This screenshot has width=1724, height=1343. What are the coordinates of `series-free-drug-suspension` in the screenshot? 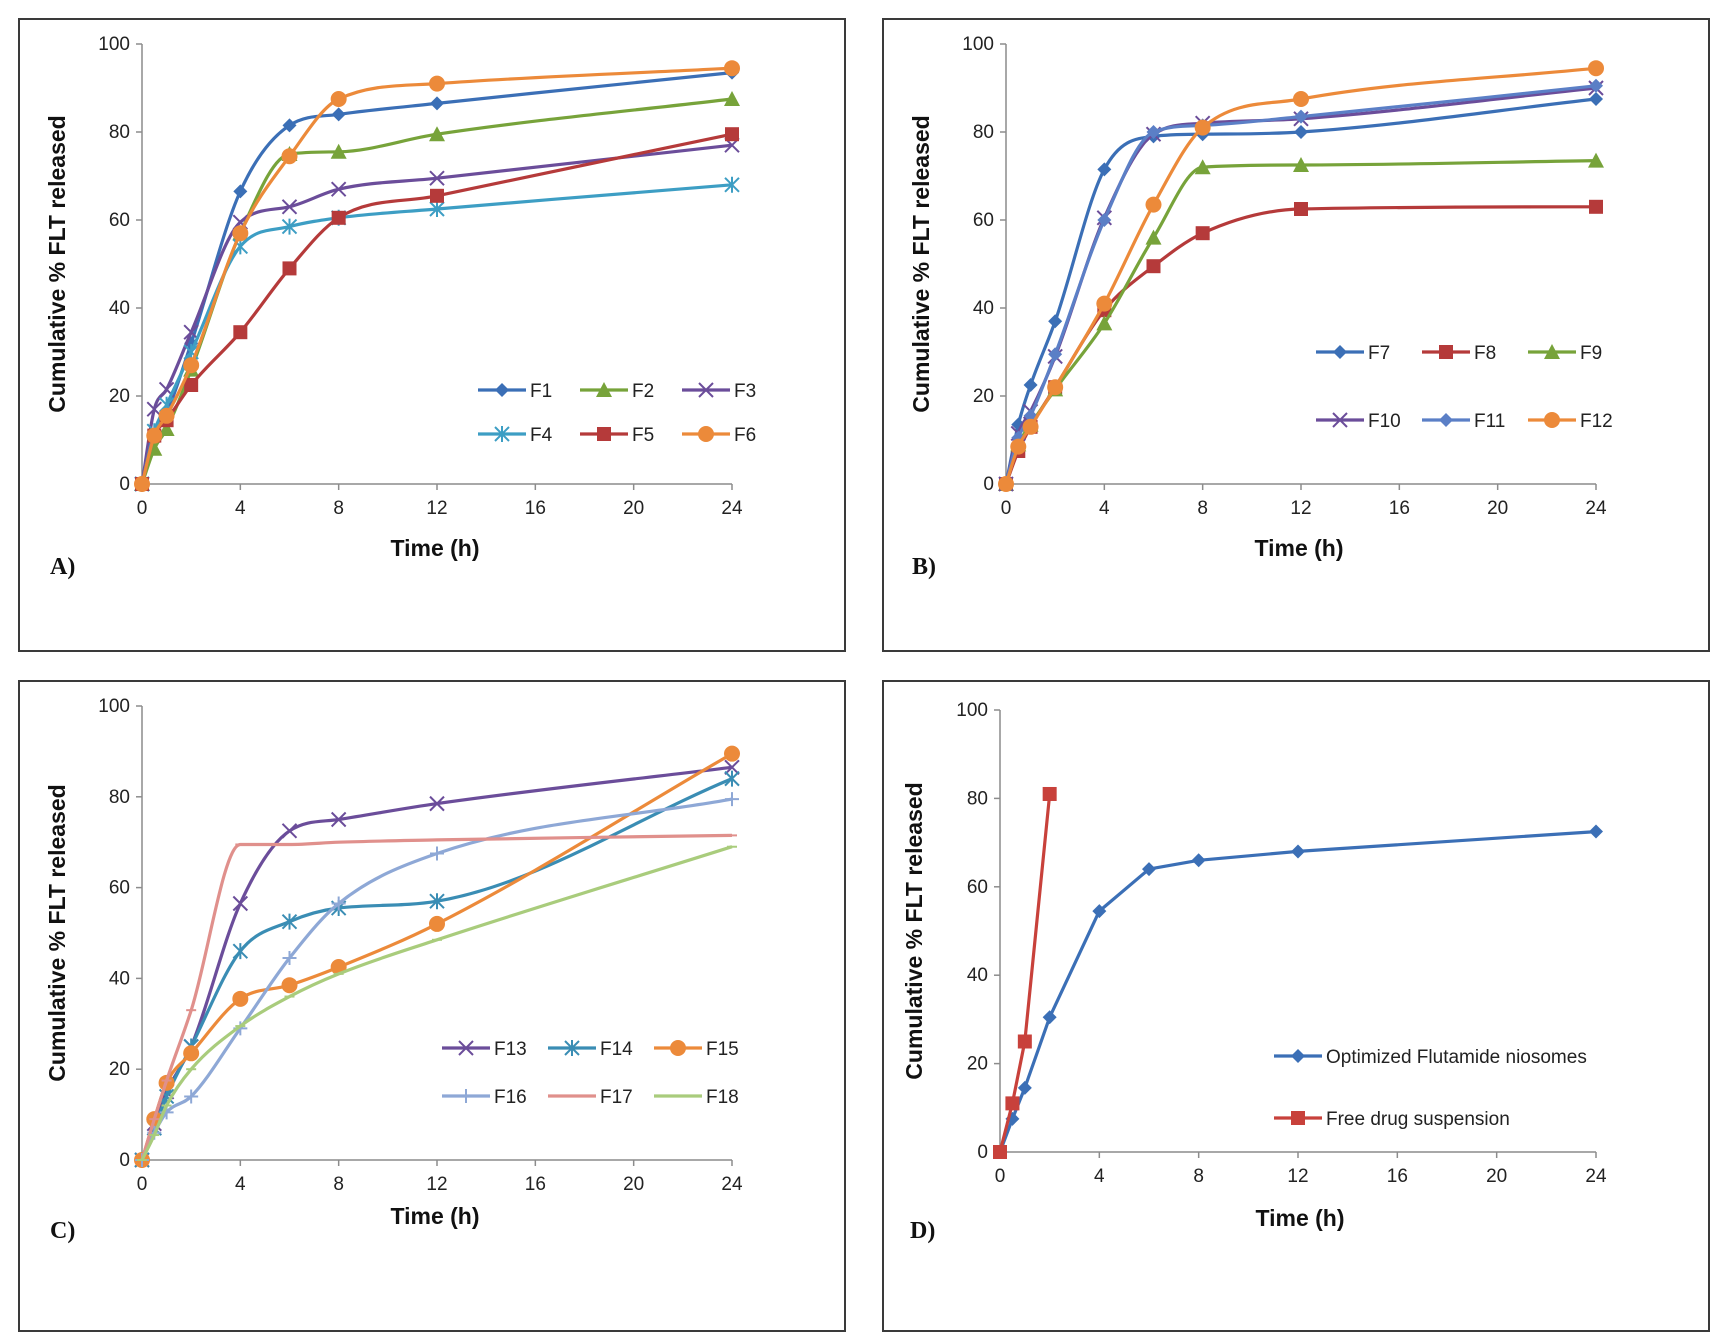 It's located at (1025, 972).